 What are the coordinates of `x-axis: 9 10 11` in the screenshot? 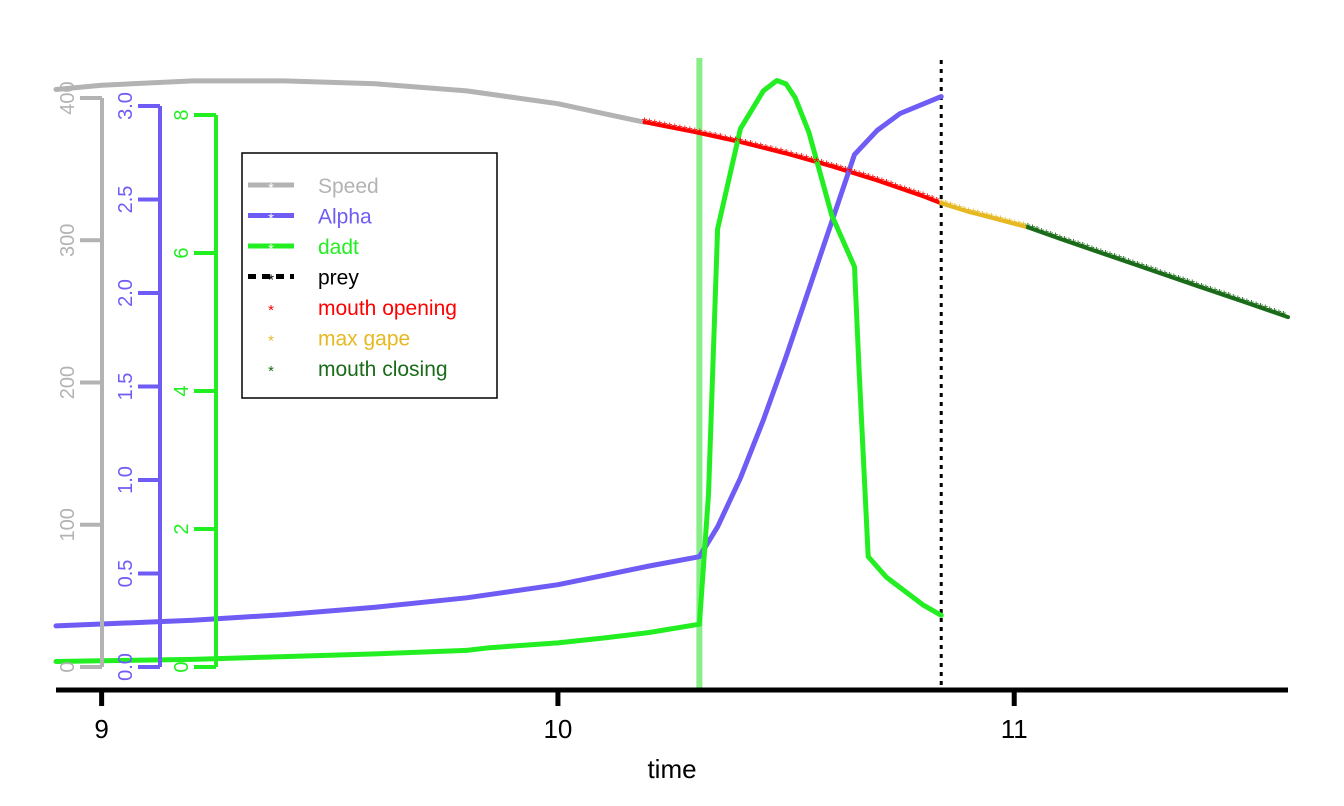 It's located at (672, 715).